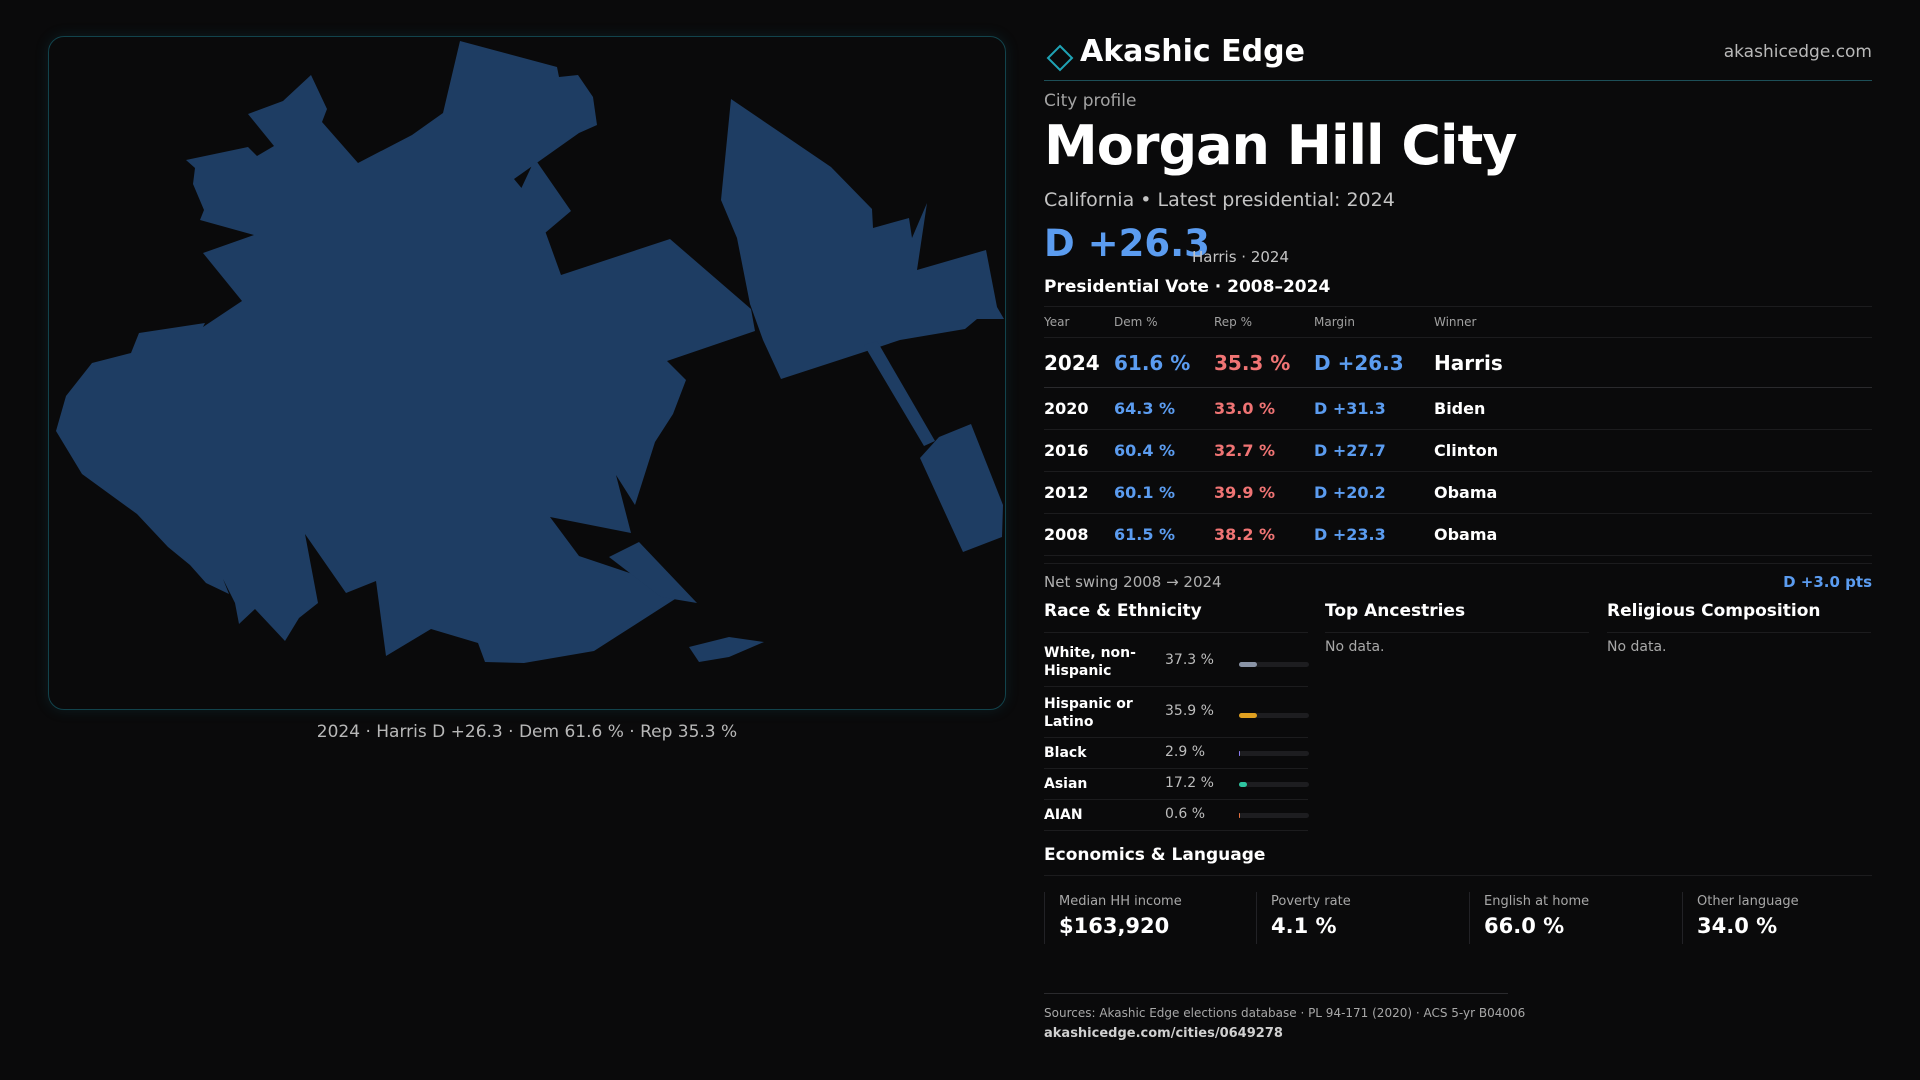 This screenshot has width=1920, height=1080. Describe the element at coordinates (1079, 534) in the screenshot. I see `row-year: 2008` at that location.